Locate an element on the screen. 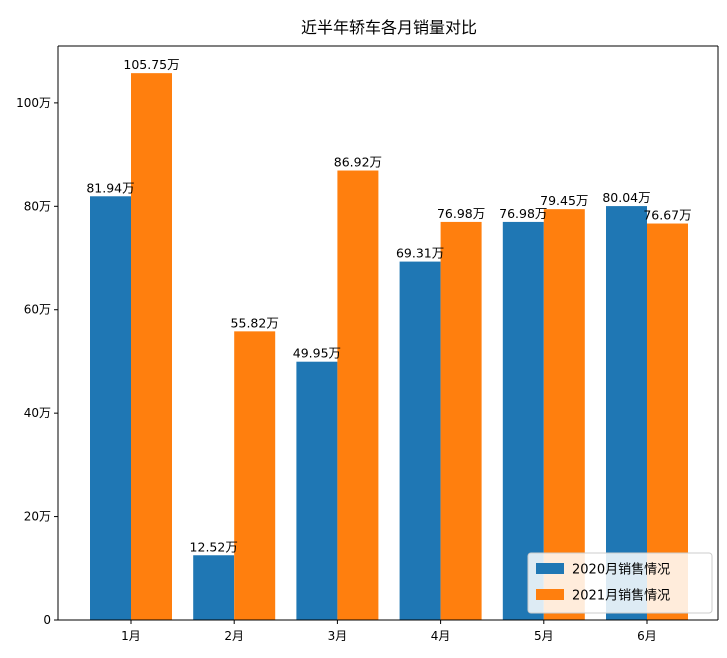 The height and width of the screenshot is (658, 727). data-label: 69.31万 is located at coordinates (420, 253).